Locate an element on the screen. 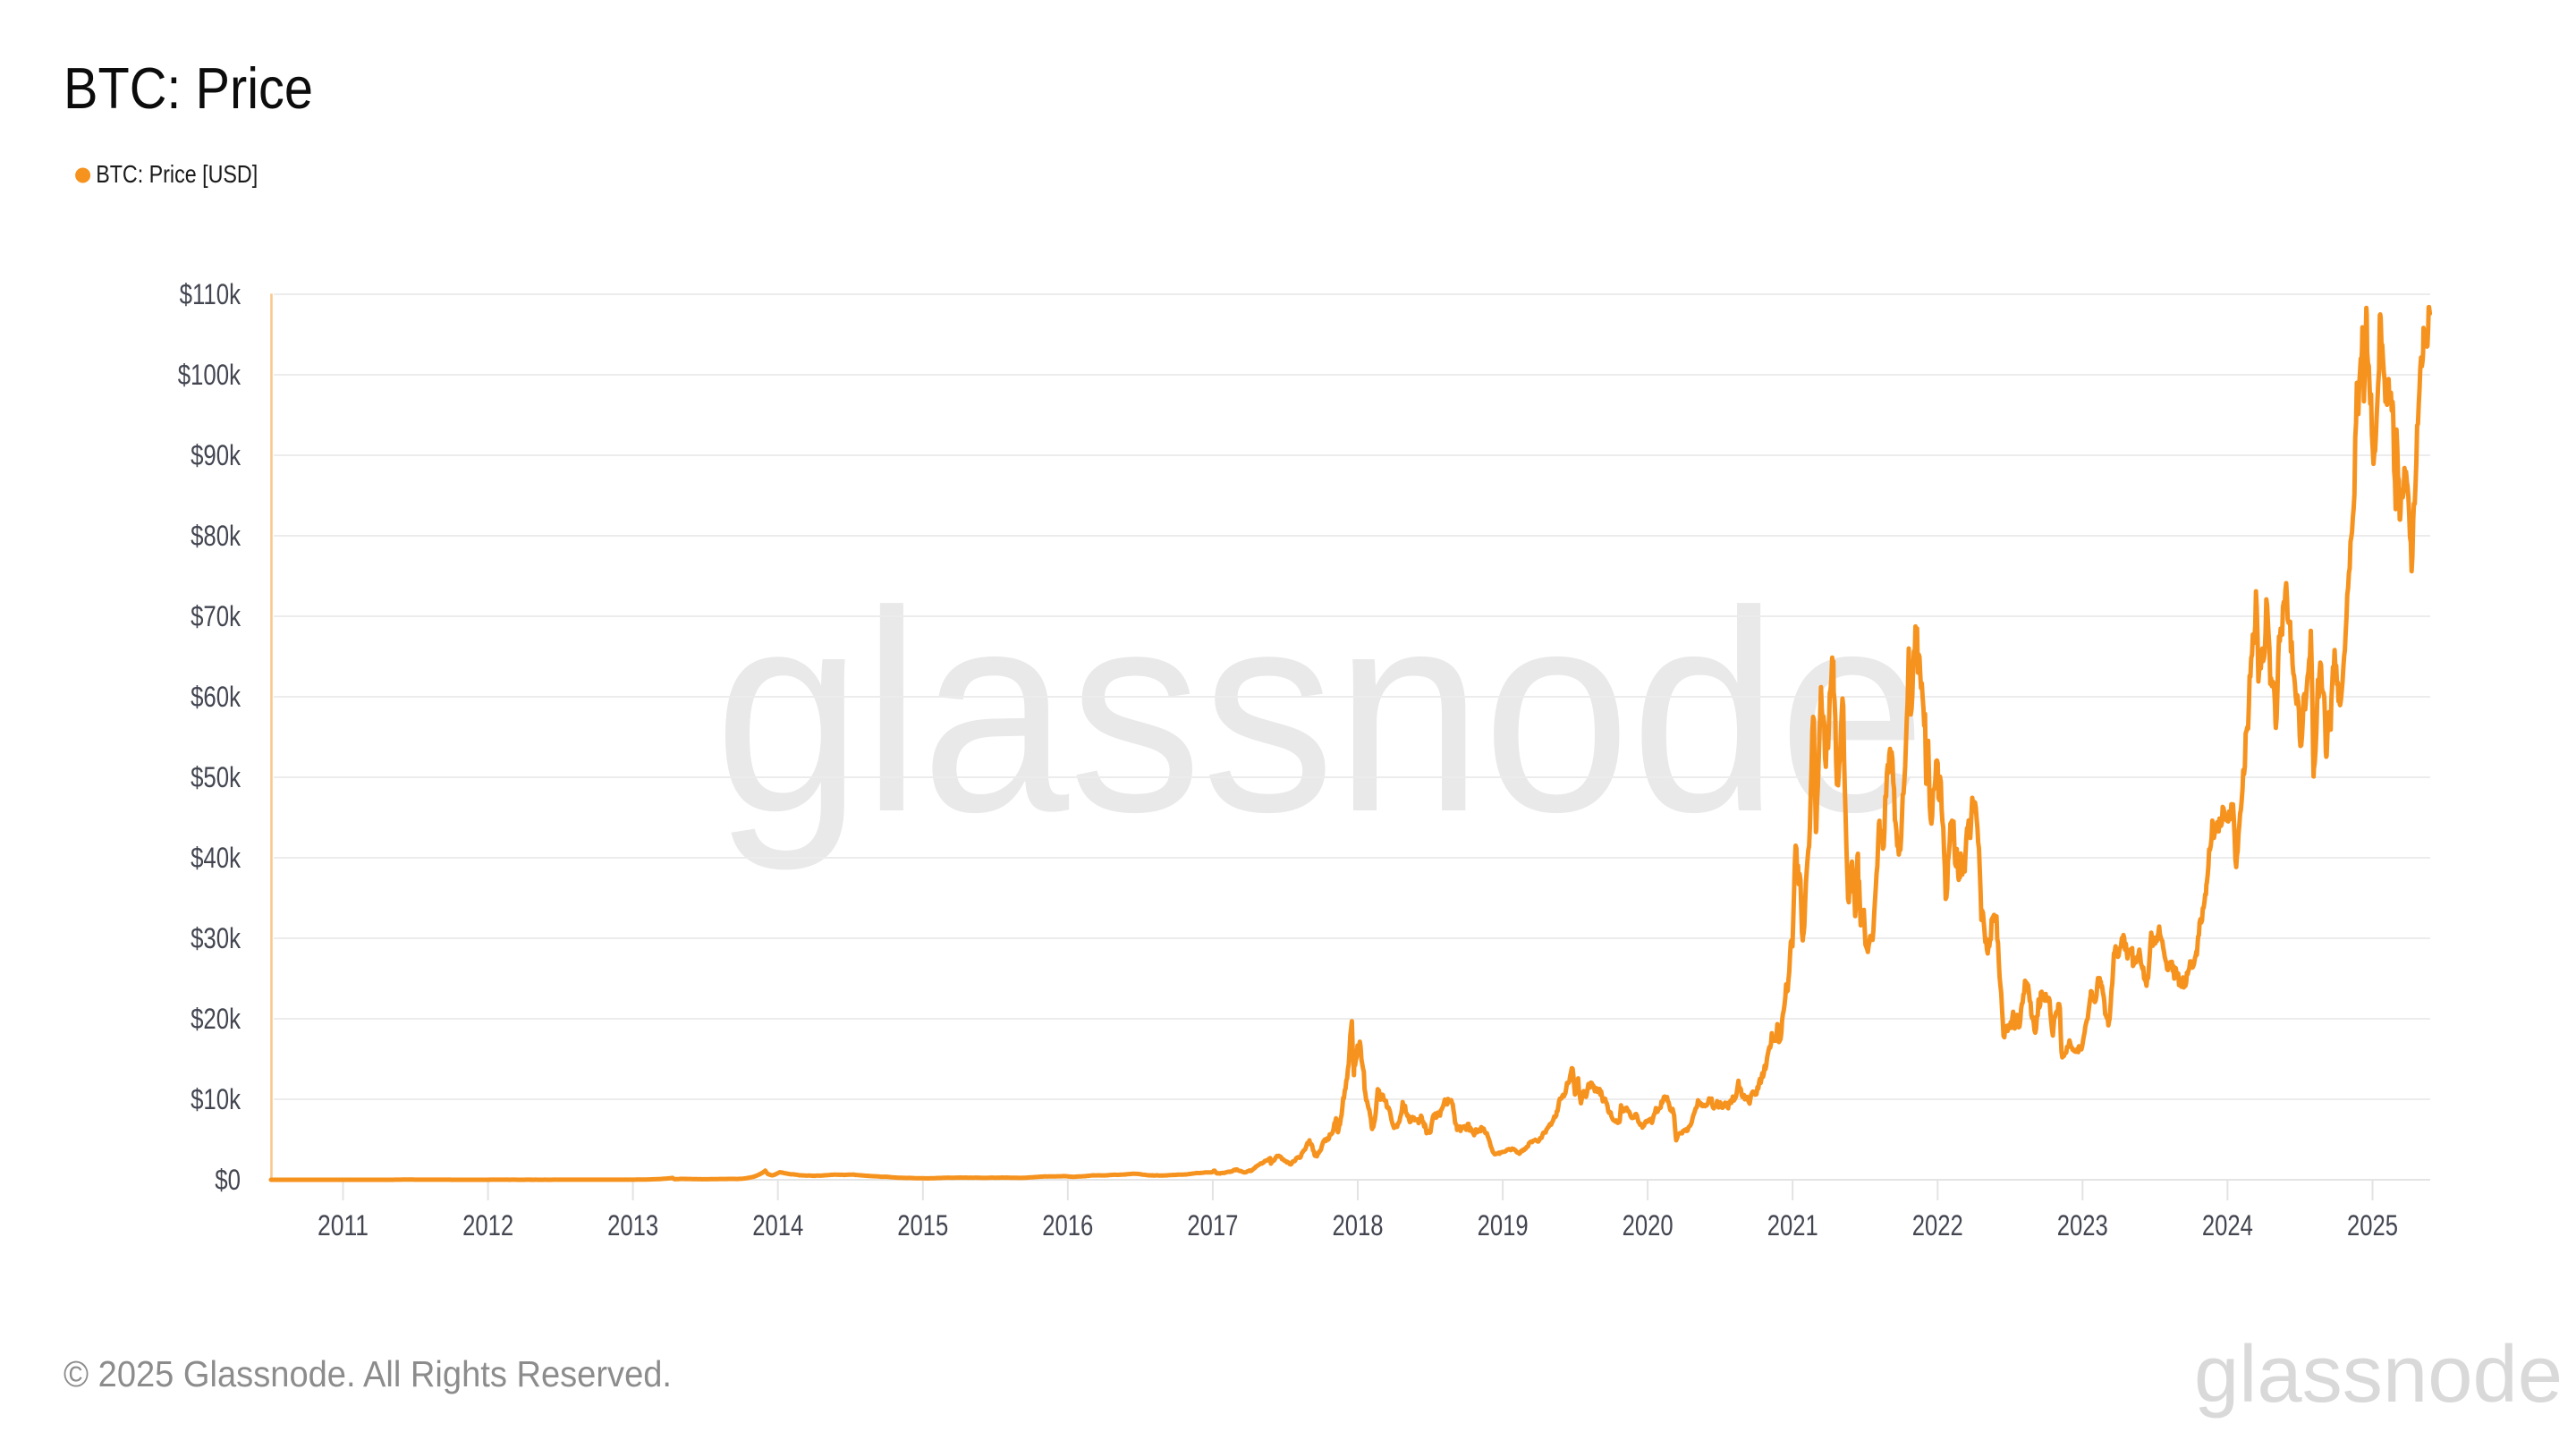 The height and width of the screenshot is (1449, 2576). svg-text: $100k is located at coordinates (210, 375).